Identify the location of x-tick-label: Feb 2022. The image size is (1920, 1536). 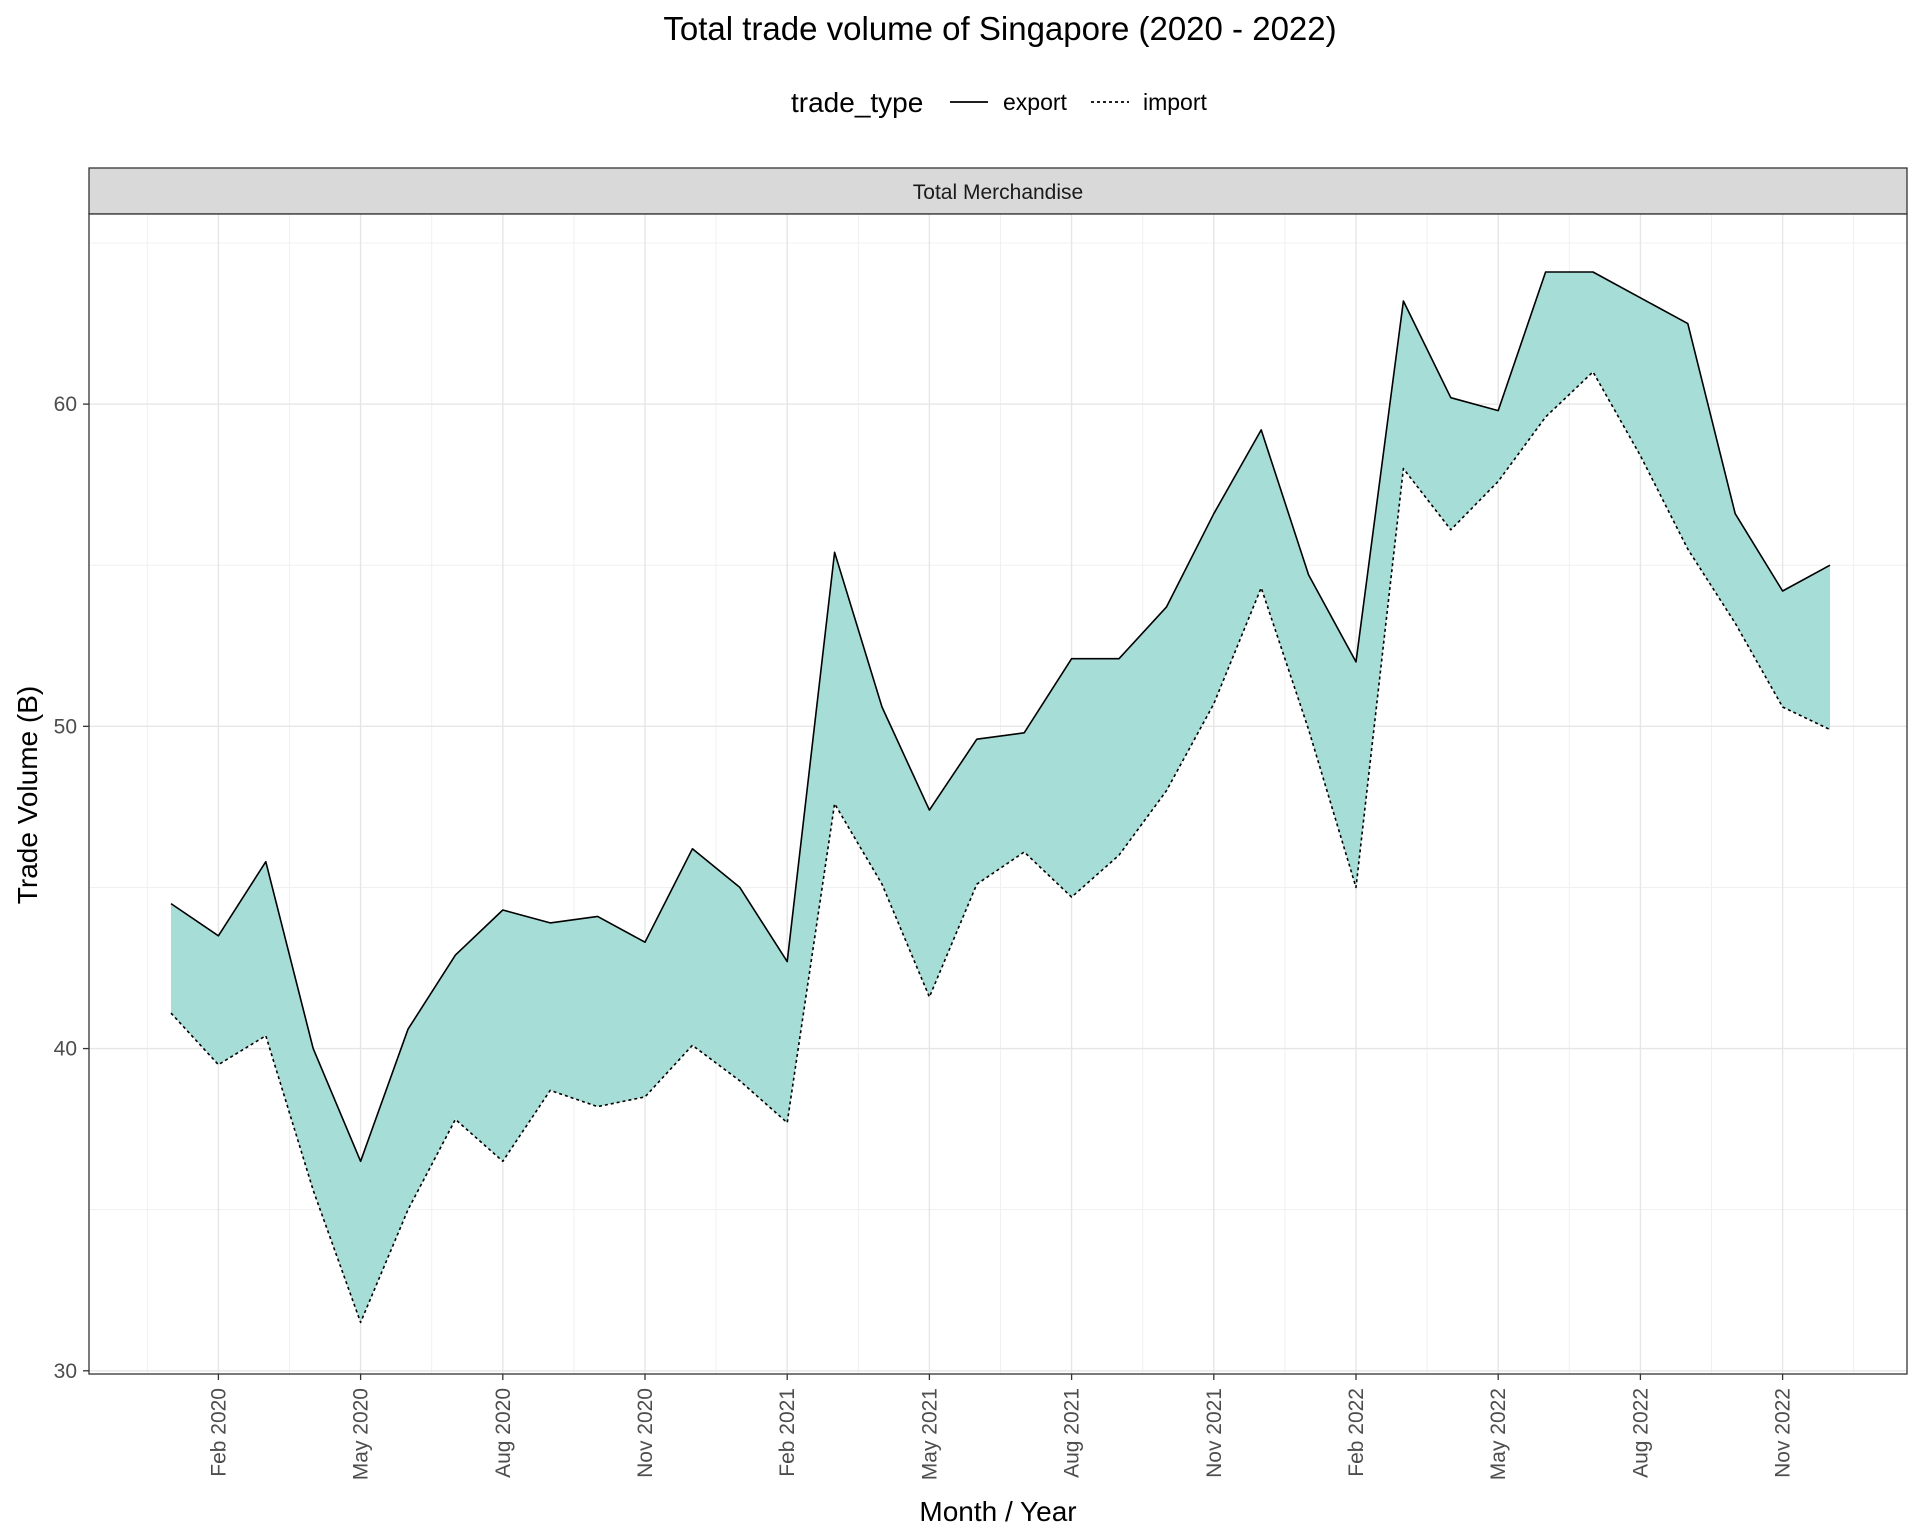
(1356, 1432).